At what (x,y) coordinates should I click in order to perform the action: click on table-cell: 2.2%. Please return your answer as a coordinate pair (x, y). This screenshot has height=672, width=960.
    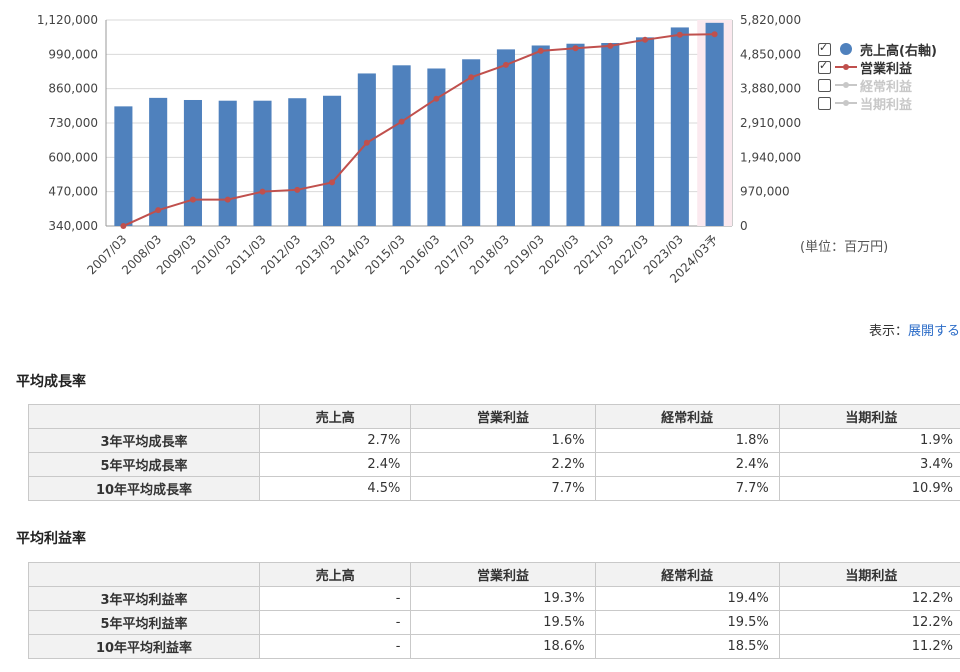
    Looking at the image, I should click on (503, 464).